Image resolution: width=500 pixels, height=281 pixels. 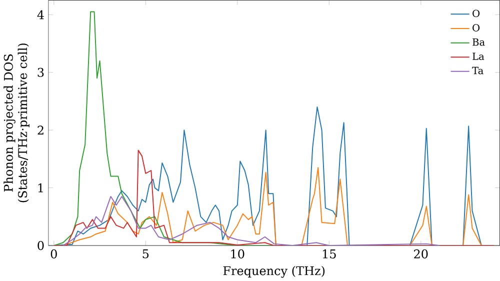 What do you see at coordinates (329, 253) in the screenshot?
I see `x-tick-label: 15` at bounding box center [329, 253].